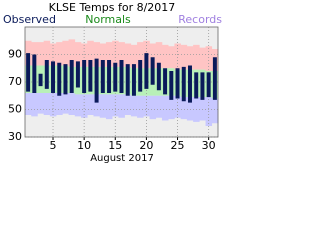 This screenshot has height=240, width=320. What do you see at coordinates (15, 109) in the screenshot?
I see `y-tick-label: 50` at bounding box center [15, 109].